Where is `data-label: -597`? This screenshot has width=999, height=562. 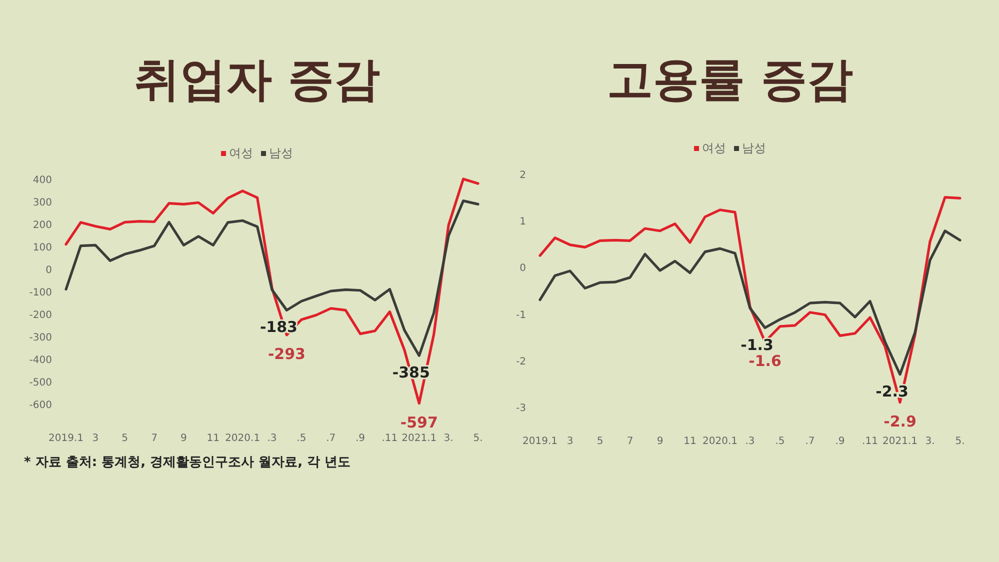 data-label: -597 is located at coordinates (419, 422).